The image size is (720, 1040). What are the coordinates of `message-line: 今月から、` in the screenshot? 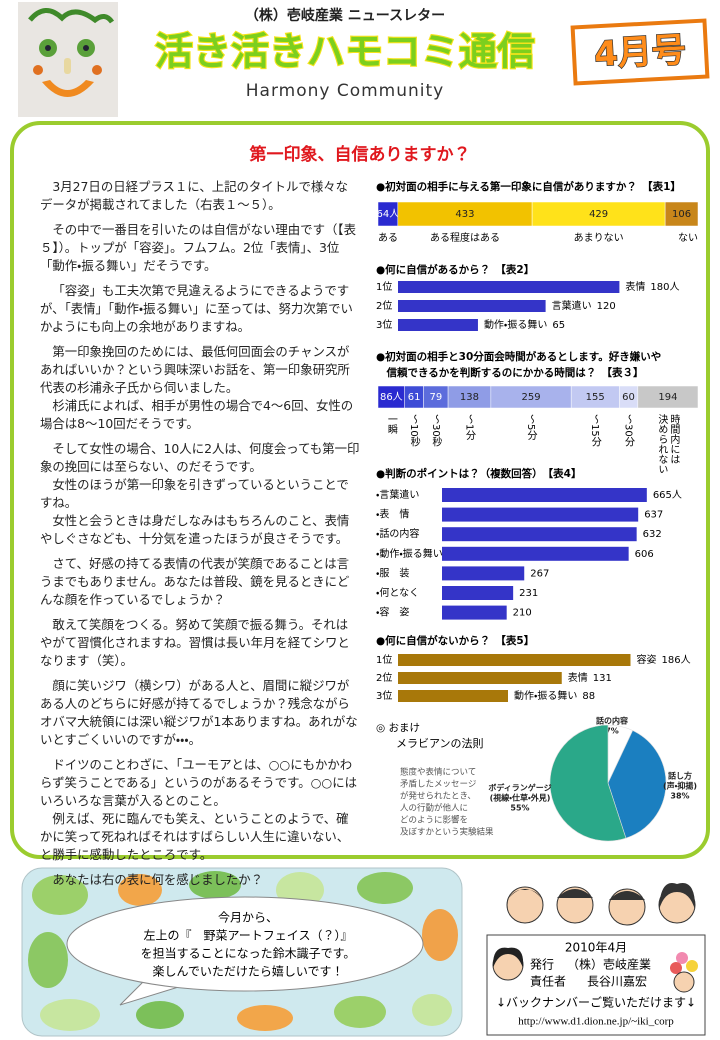 It's located at (248, 917).